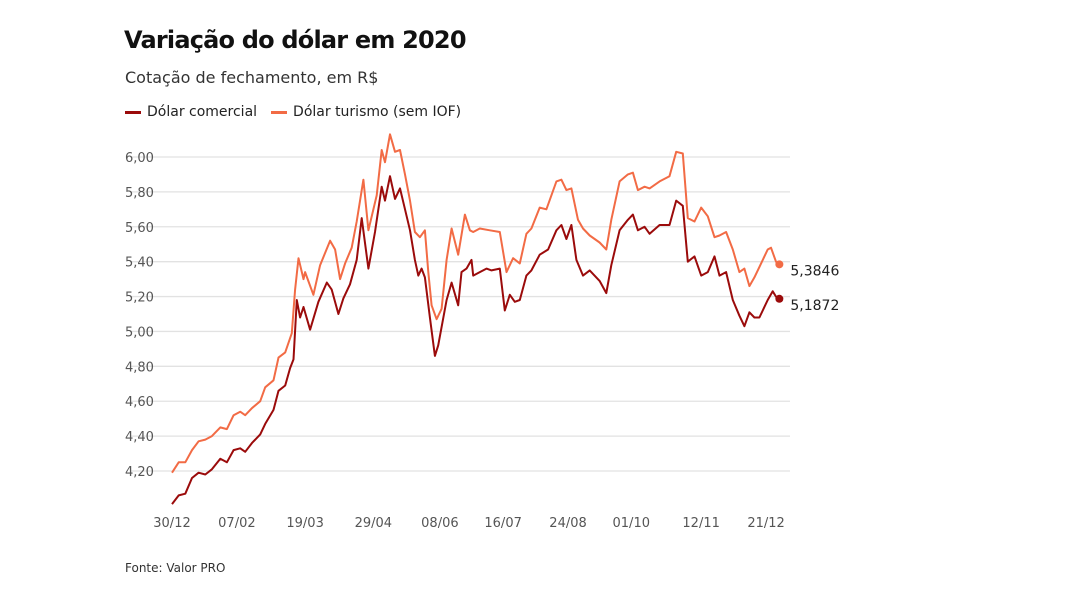  Describe the element at coordinates (175, 568) in the screenshot. I see `source-note: Fonte: Valor PRO` at that location.